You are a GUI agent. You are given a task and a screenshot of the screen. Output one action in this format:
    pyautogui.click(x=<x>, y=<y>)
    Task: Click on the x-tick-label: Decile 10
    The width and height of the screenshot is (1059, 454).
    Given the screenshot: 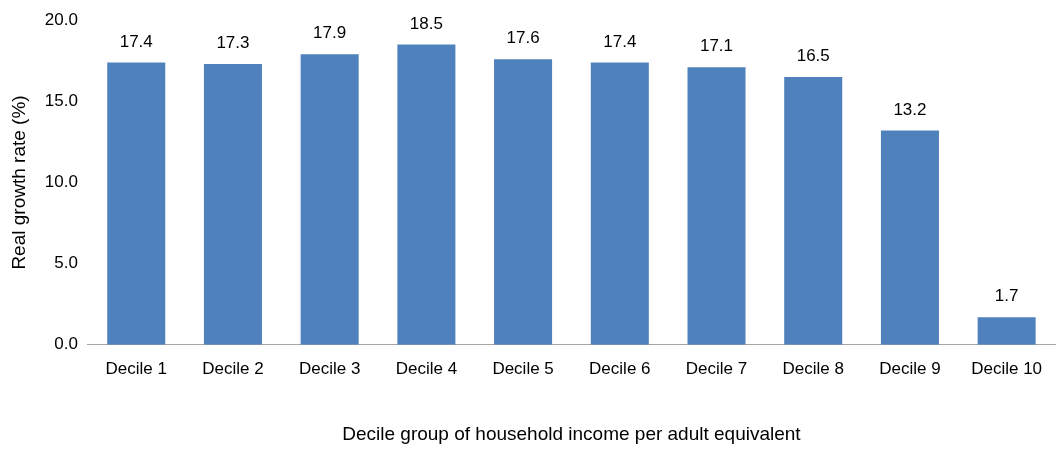 What is the action you would take?
    pyautogui.click(x=1007, y=368)
    